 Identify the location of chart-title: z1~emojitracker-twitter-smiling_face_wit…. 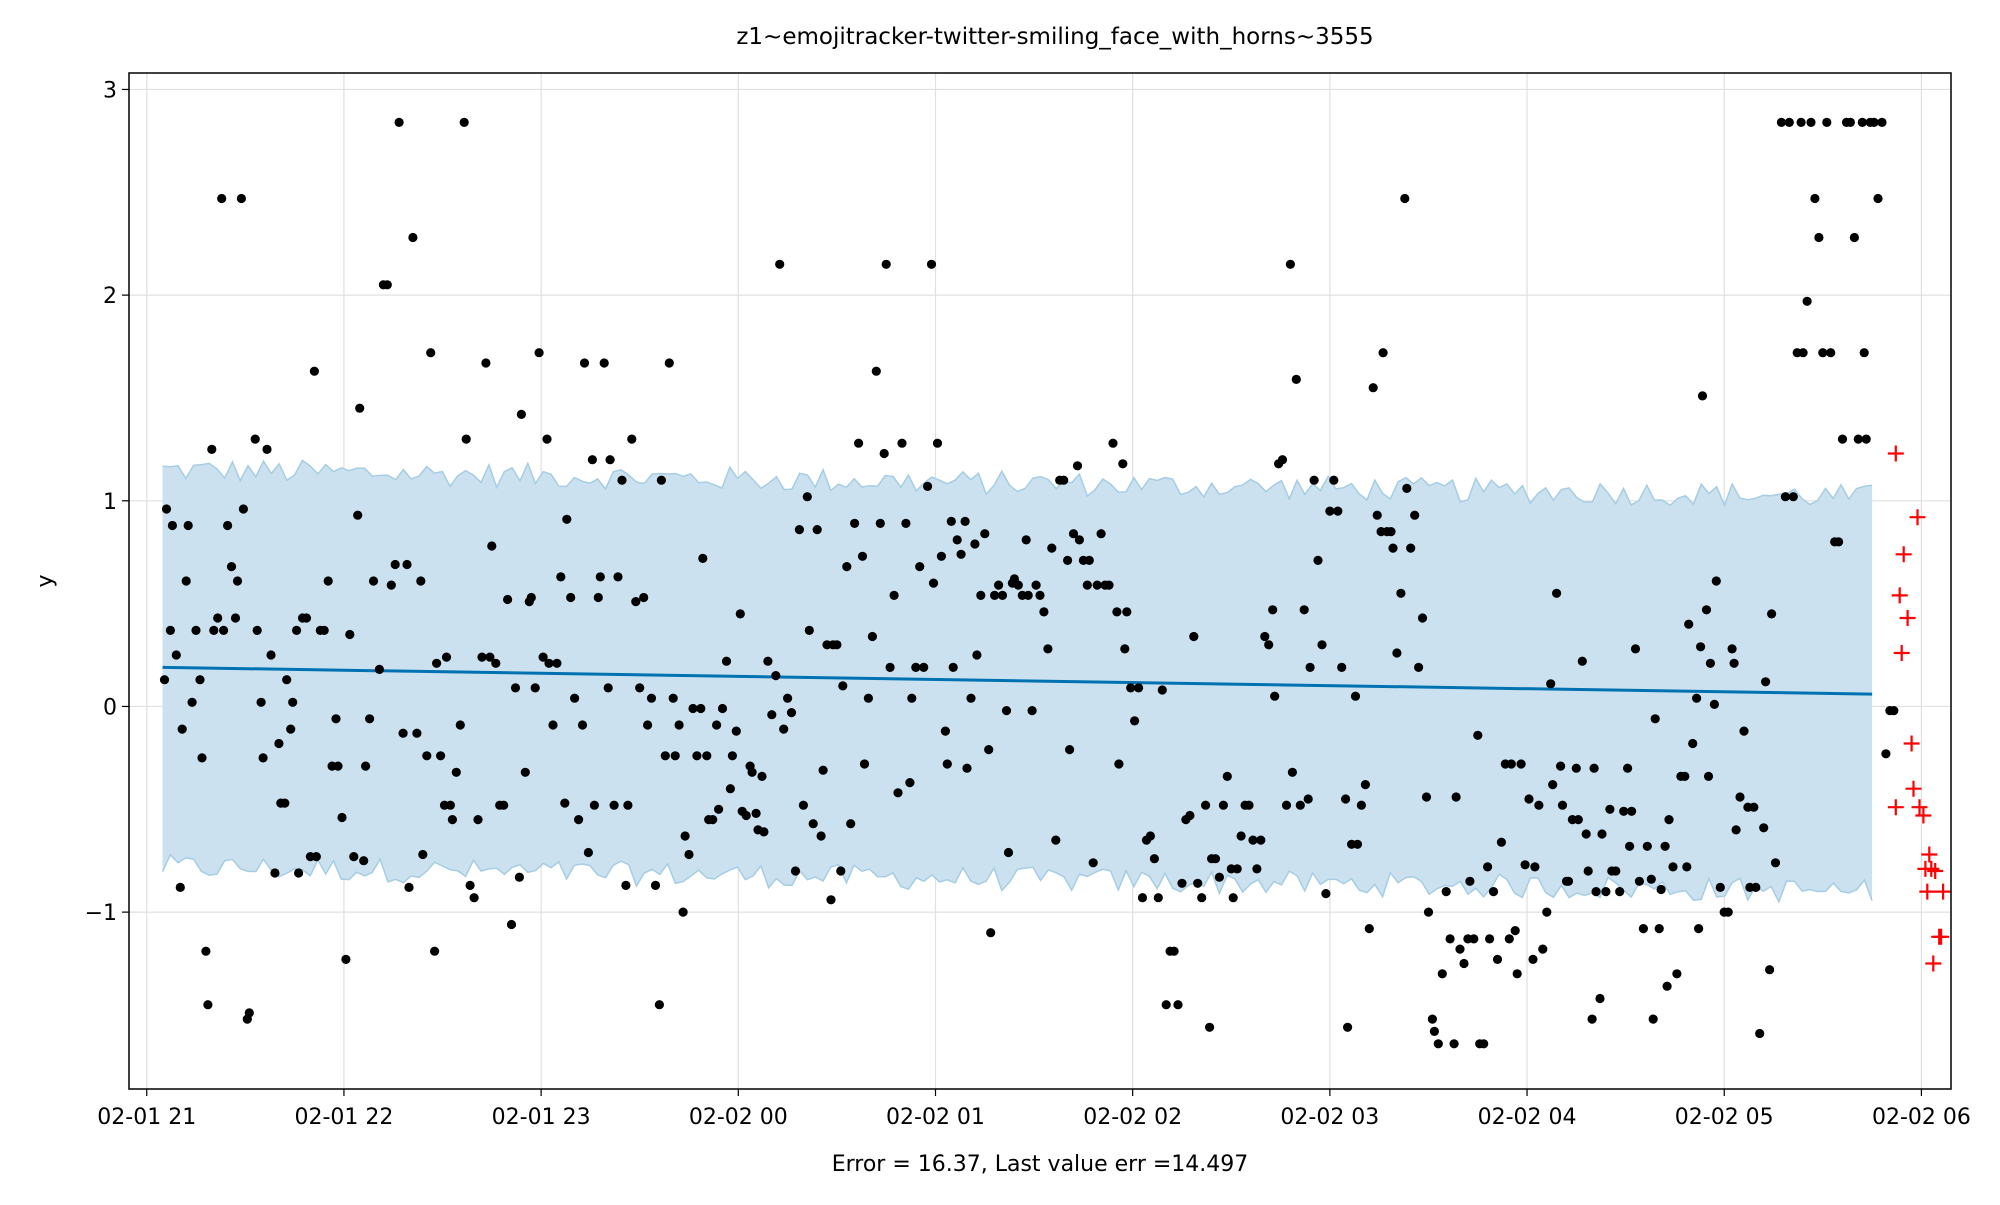
(1054, 37).